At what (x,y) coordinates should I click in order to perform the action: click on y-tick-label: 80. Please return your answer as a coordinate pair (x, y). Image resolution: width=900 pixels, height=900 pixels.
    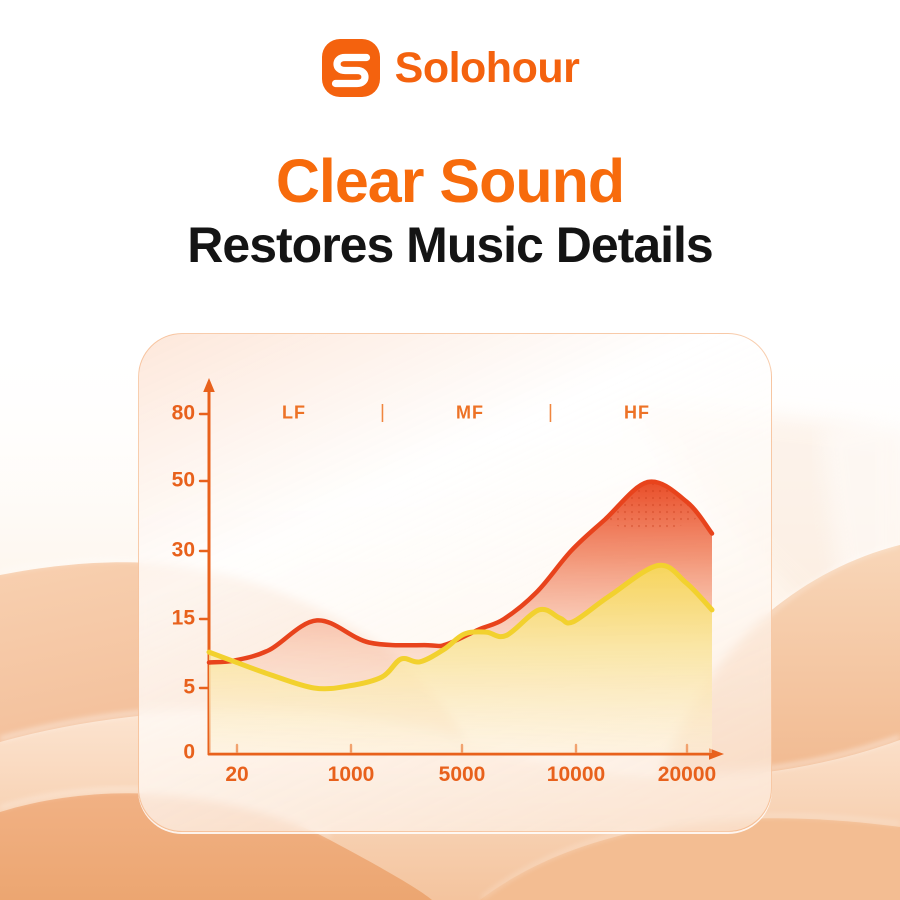
    Looking at the image, I should click on (183, 413).